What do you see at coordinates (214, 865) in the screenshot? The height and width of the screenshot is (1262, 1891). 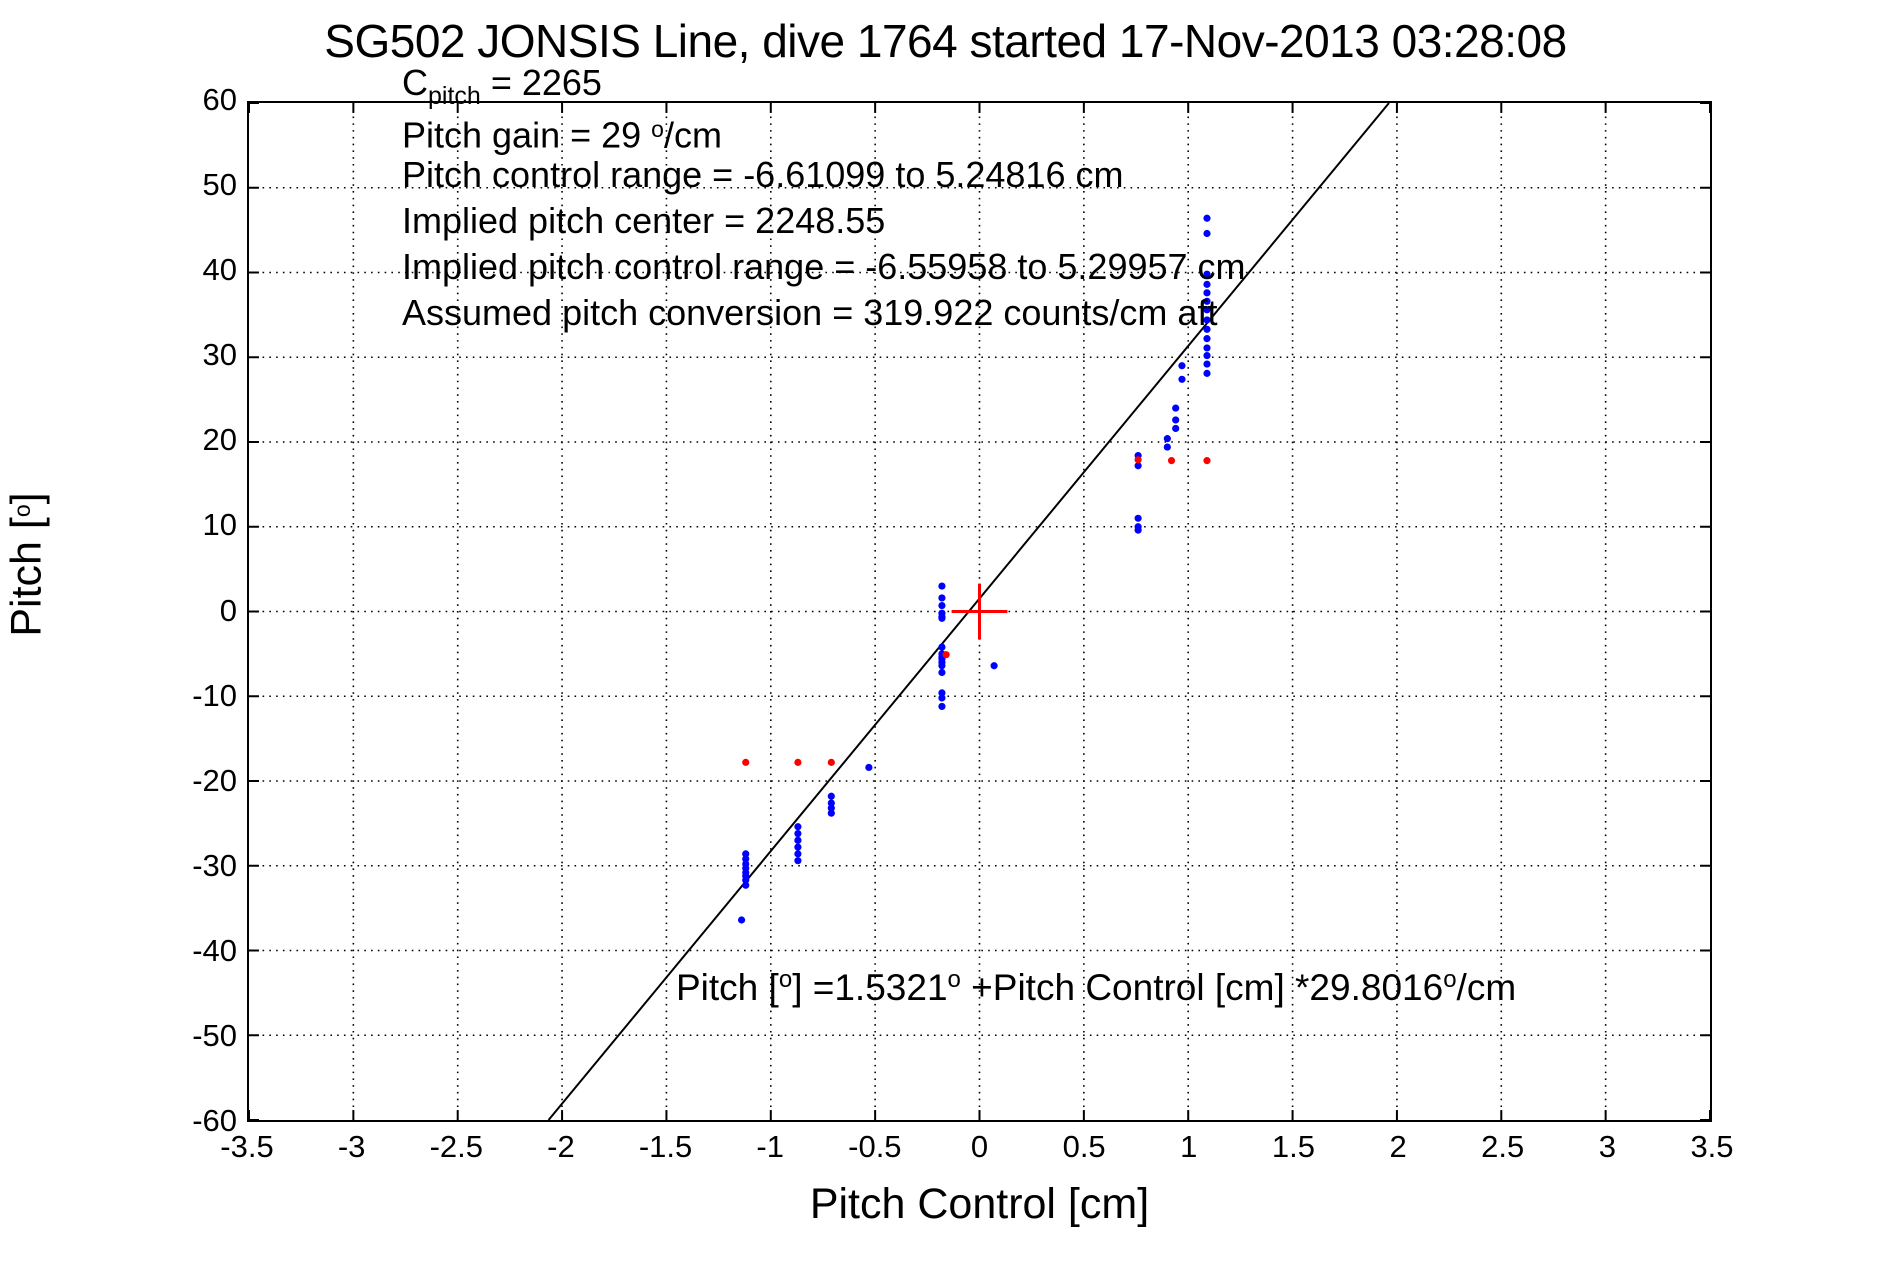 I see `y-tick-label: -30` at bounding box center [214, 865].